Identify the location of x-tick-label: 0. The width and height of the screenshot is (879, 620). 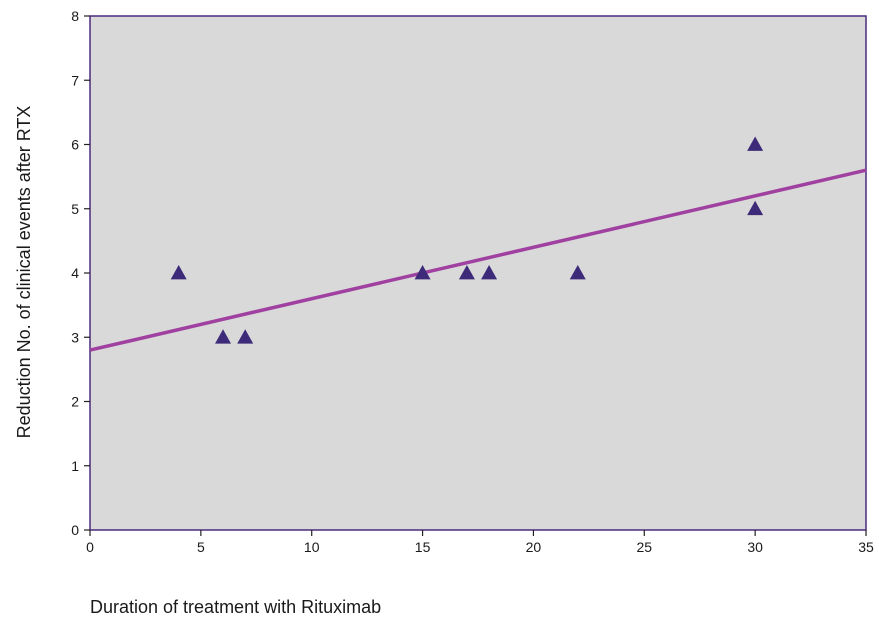
(90, 547).